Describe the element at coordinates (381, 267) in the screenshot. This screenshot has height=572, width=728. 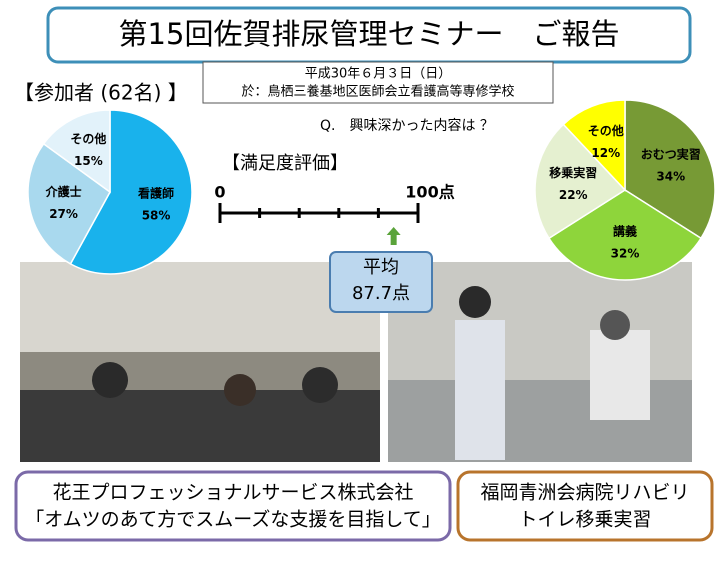
I see `average-label: 平均` at that location.